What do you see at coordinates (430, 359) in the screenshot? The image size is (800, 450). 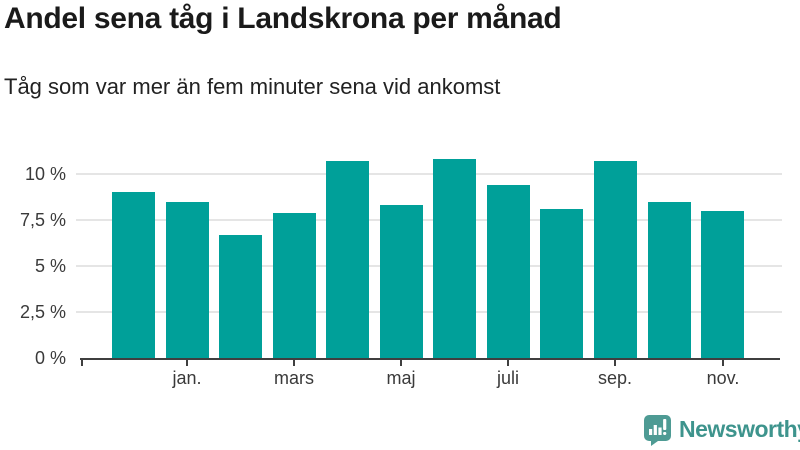 I see `x-axis-line` at bounding box center [430, 359].